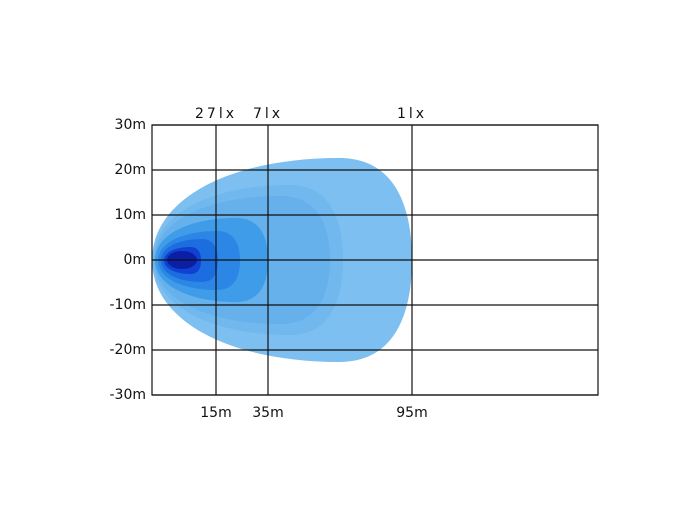 This screenshot has height=525, width=700. I want to click on y-tick-label: -10m, so click(127, 305).